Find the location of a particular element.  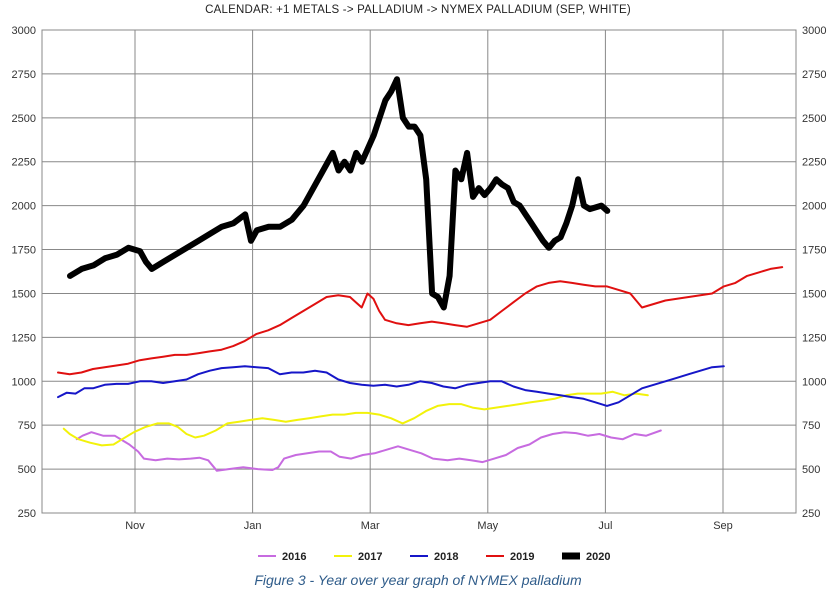

y-tick-label-left: 2500 is located at coordinates (24, 119).